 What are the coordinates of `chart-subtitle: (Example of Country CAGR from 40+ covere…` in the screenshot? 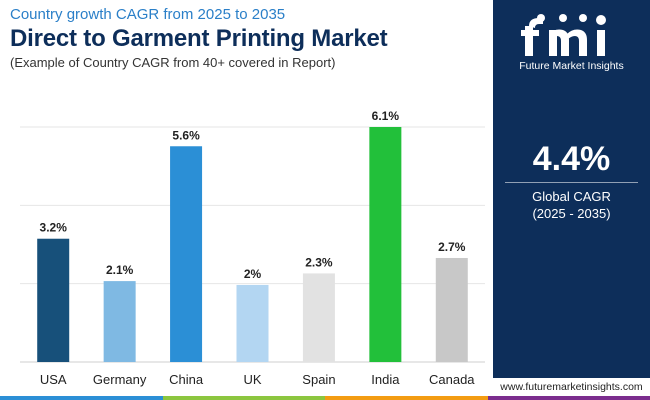 It's located at (173, 62).